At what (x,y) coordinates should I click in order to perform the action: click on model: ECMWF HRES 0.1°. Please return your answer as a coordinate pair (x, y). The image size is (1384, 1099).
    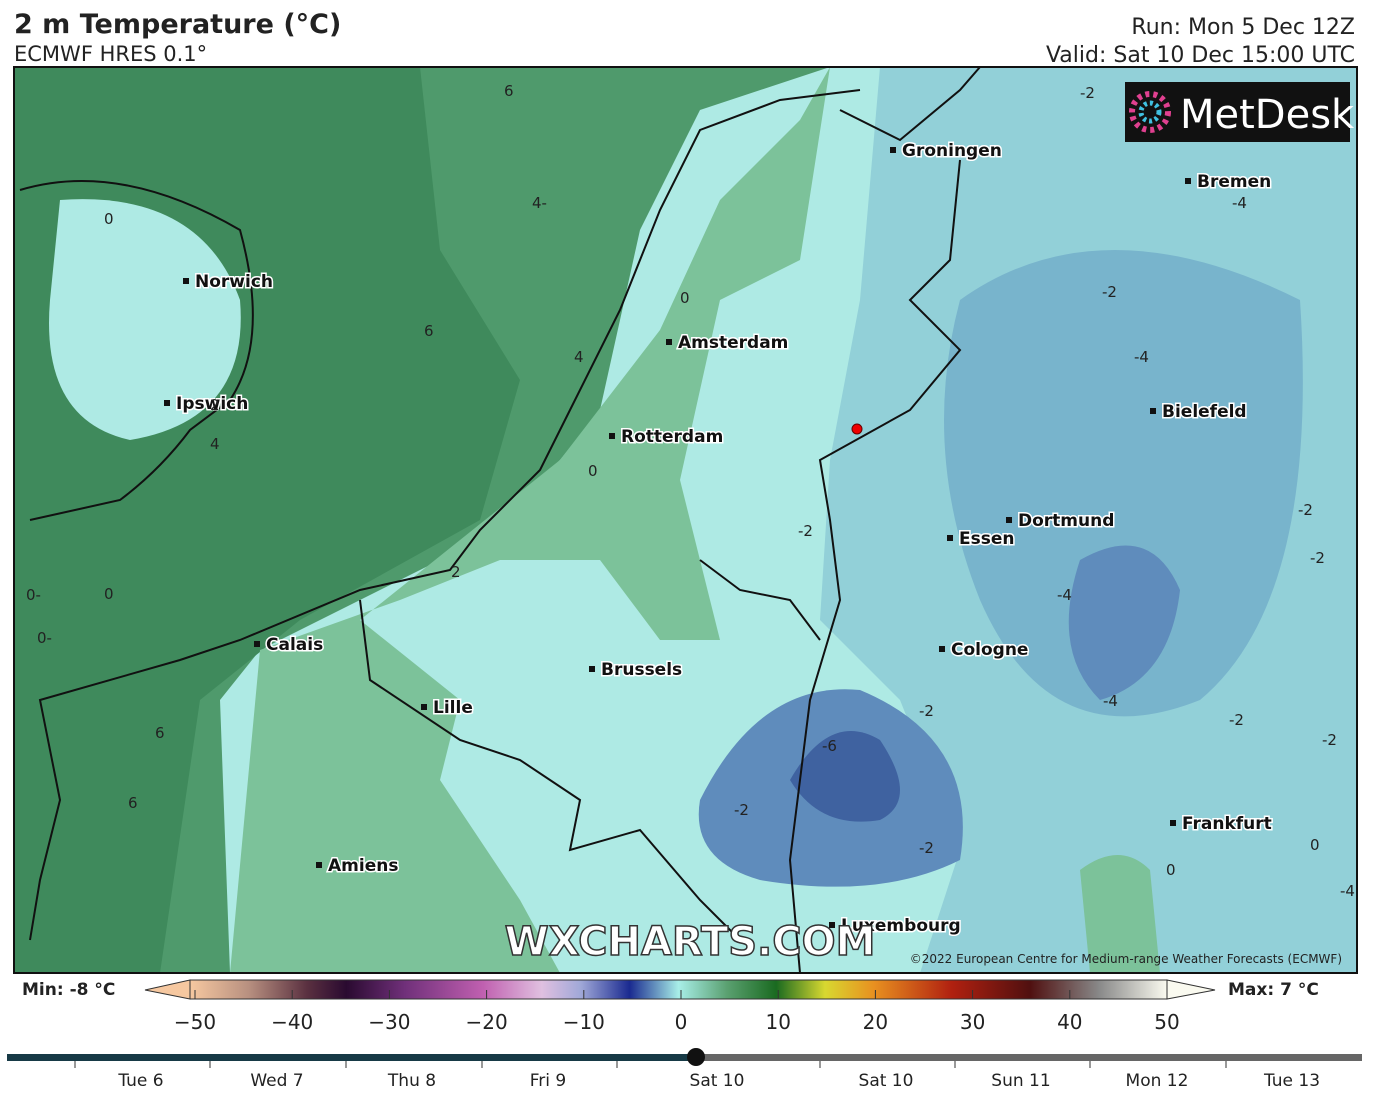
    Looking at the image, I should click on (110, 54).